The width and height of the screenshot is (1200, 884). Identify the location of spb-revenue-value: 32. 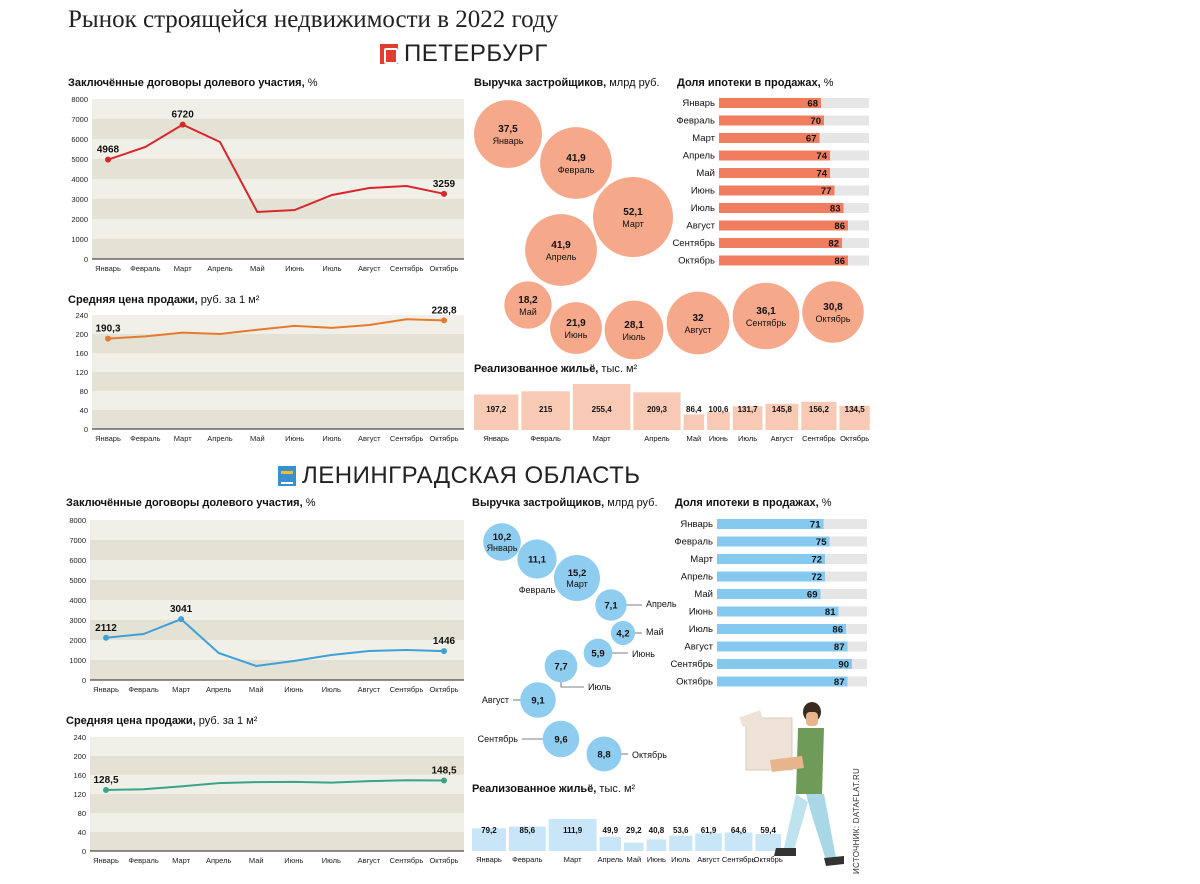
(698, 318).